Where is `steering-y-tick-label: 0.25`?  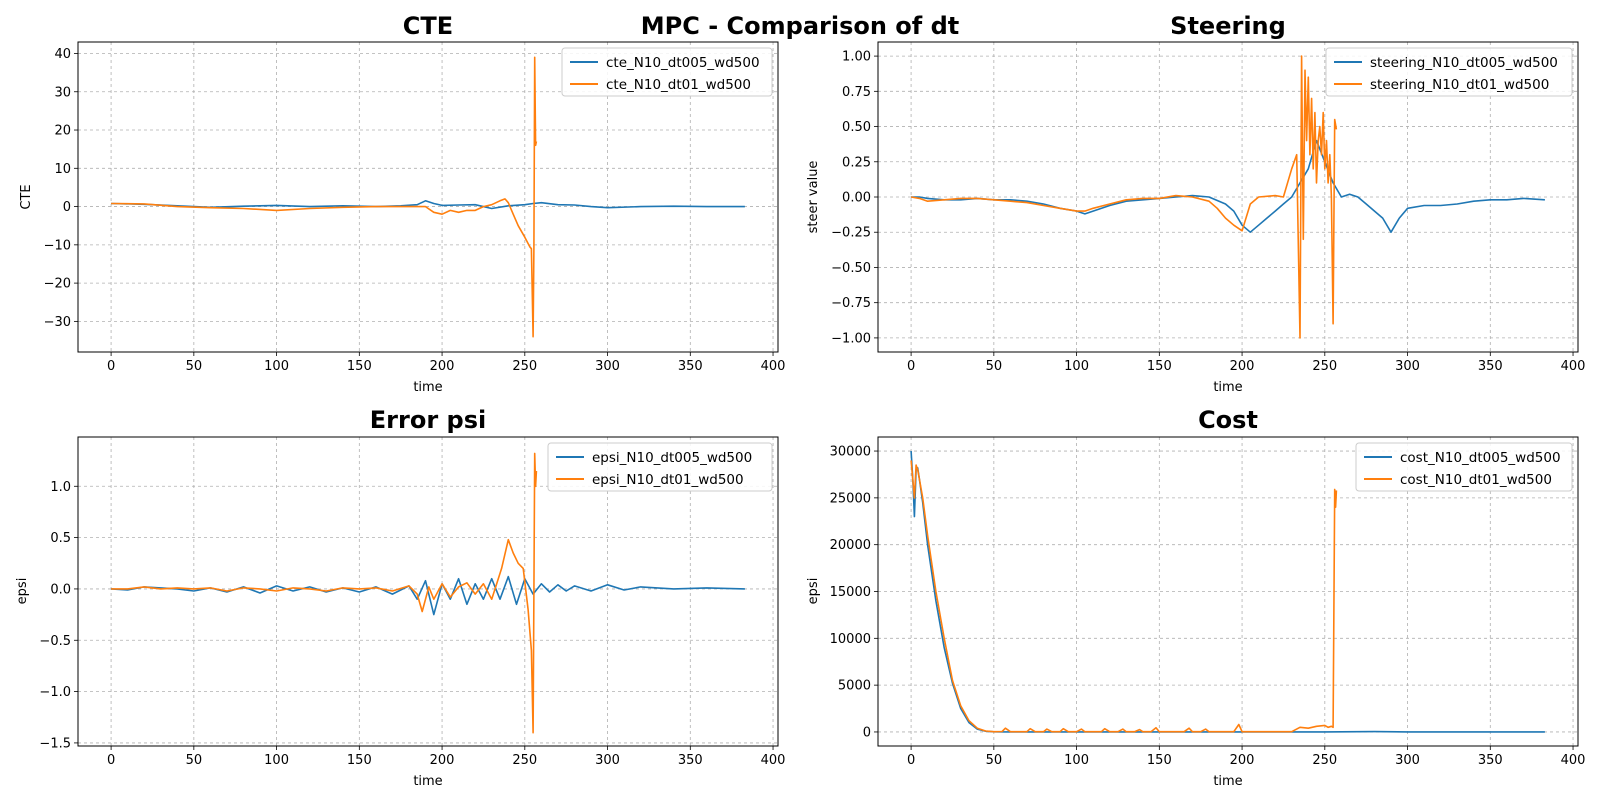
steering-y-tick-label: 0.25 is located at coordinates (856, 162).